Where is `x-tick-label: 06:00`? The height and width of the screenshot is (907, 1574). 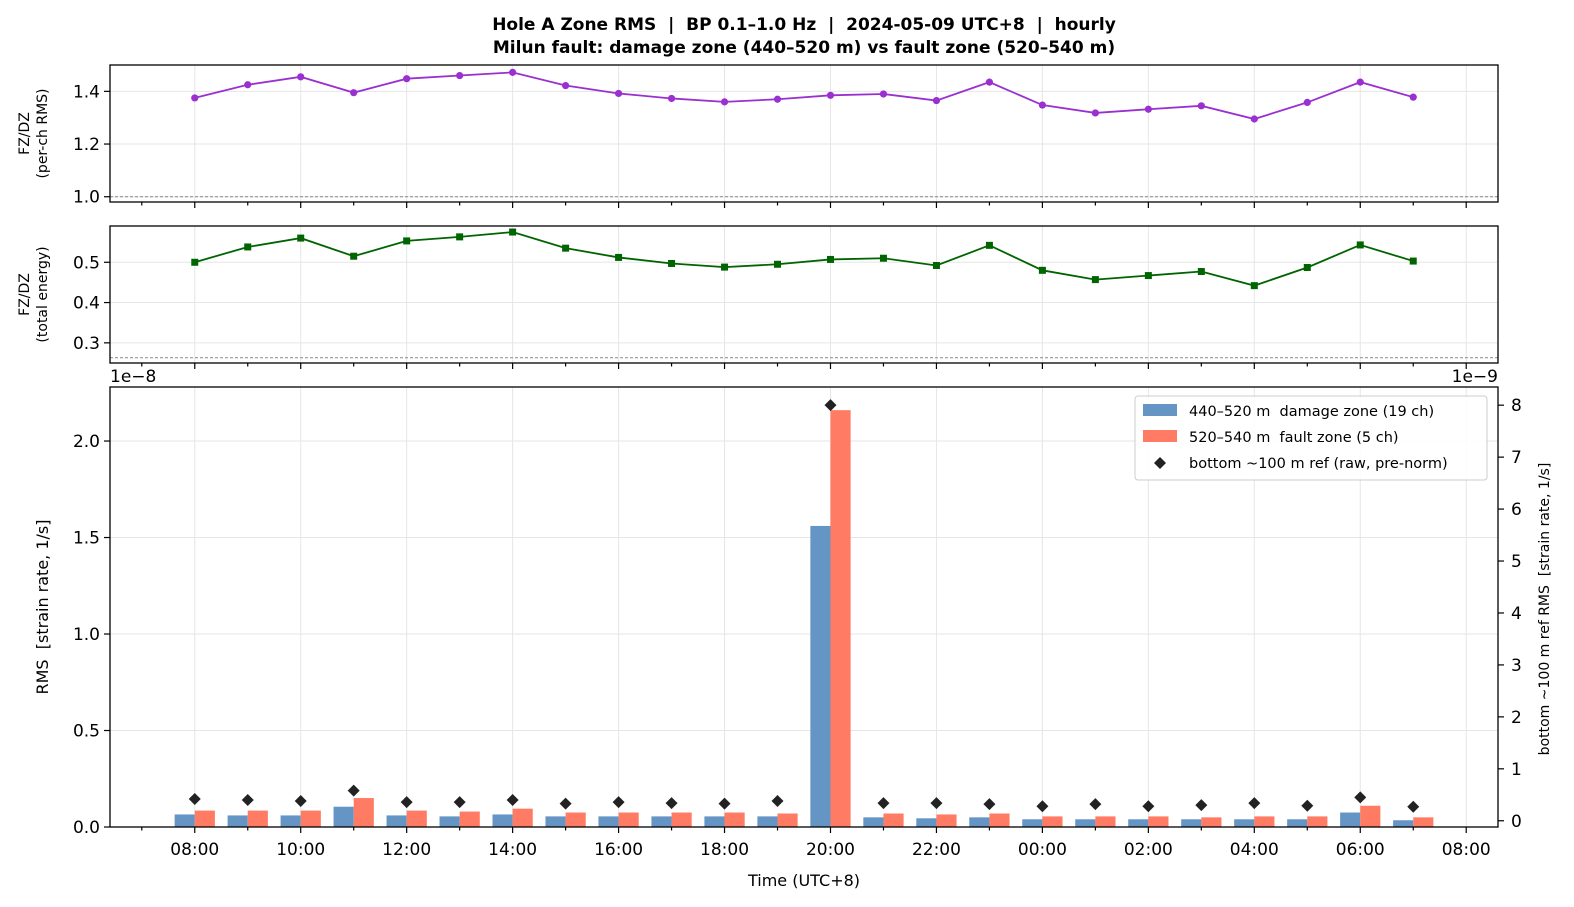
x-tick-label: 06:00 is located at coordinates (1360, 850).